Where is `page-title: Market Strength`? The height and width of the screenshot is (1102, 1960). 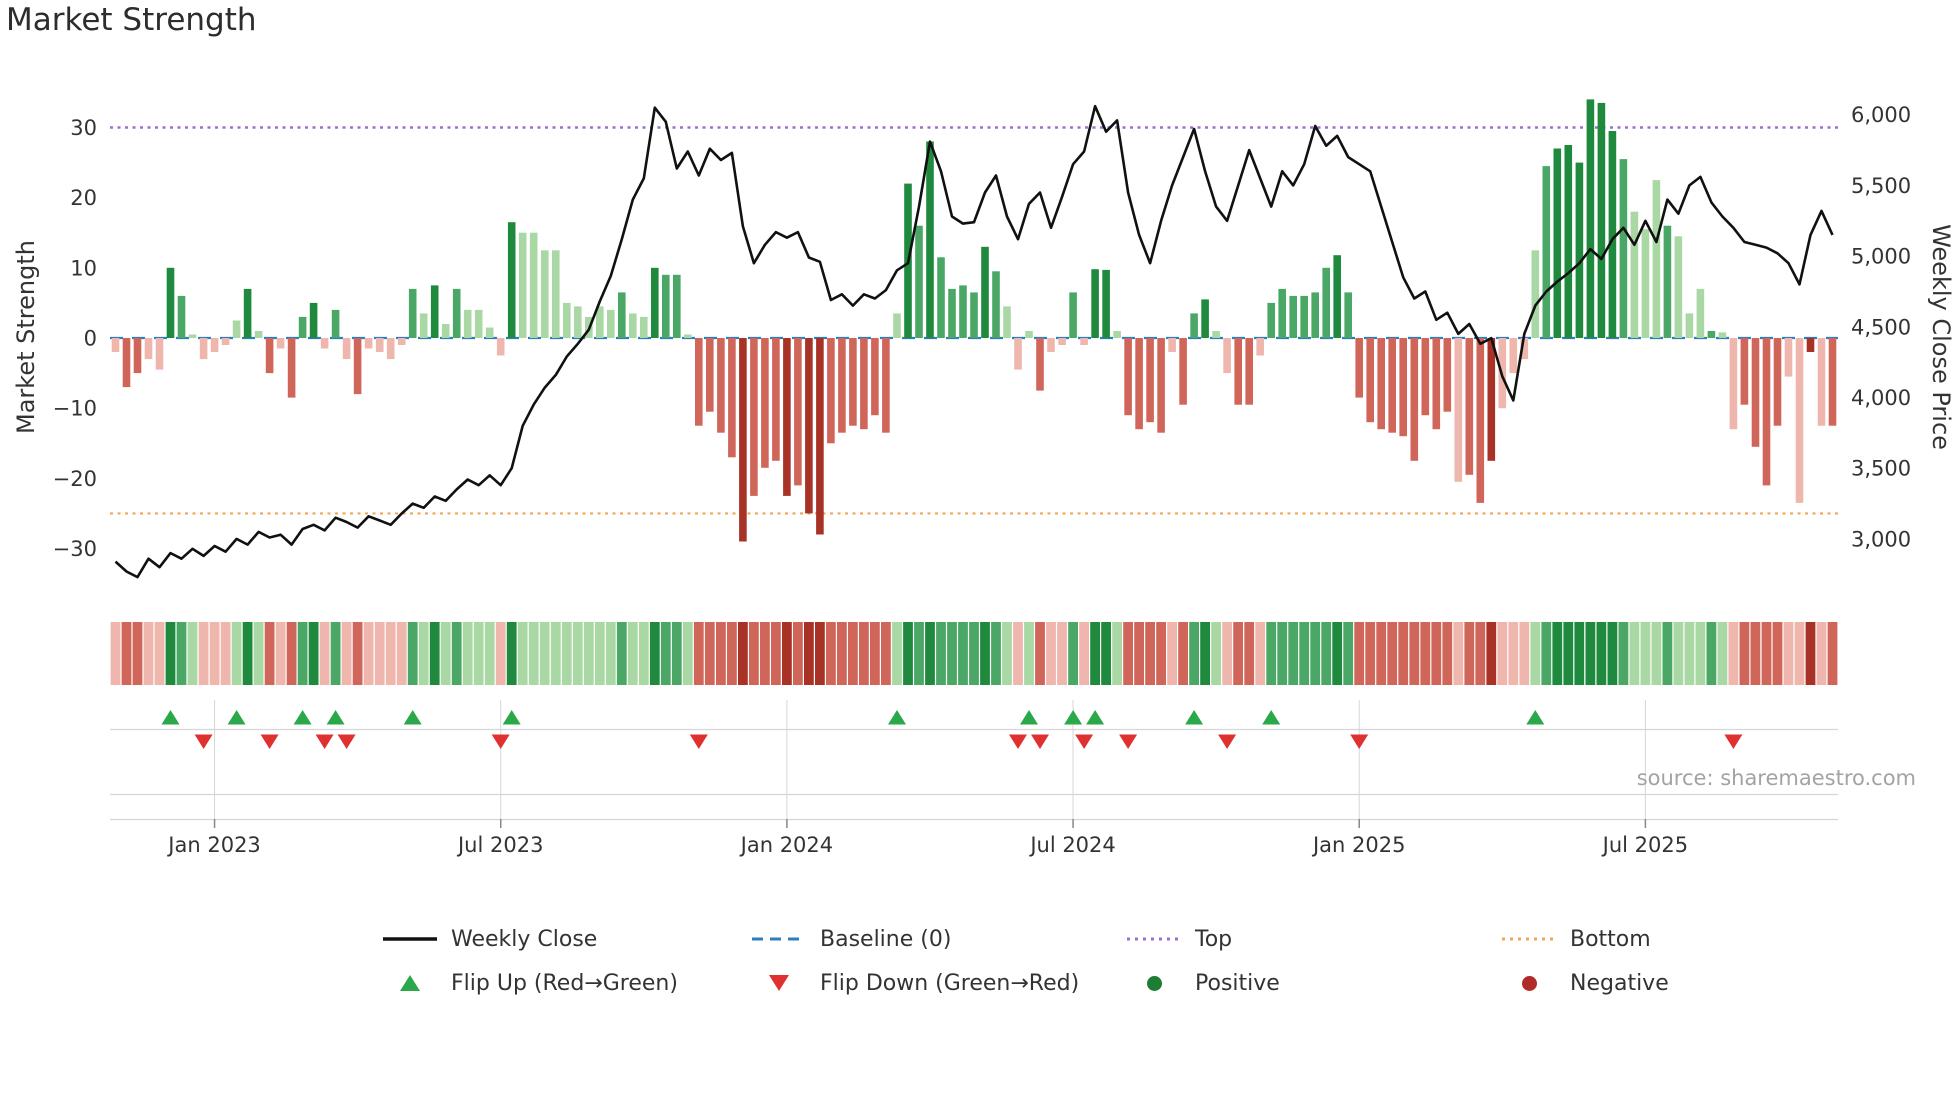
page-title: Market Strength is located at coordinates (131, 20).